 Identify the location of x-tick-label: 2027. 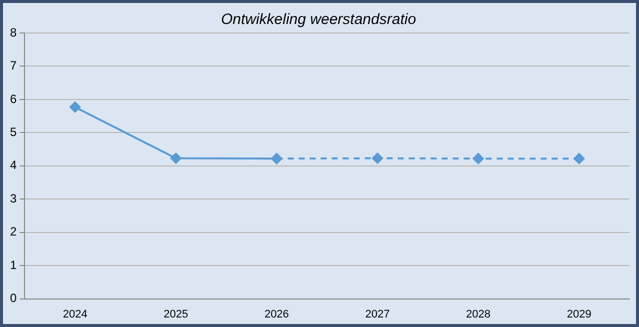
(377, 314).